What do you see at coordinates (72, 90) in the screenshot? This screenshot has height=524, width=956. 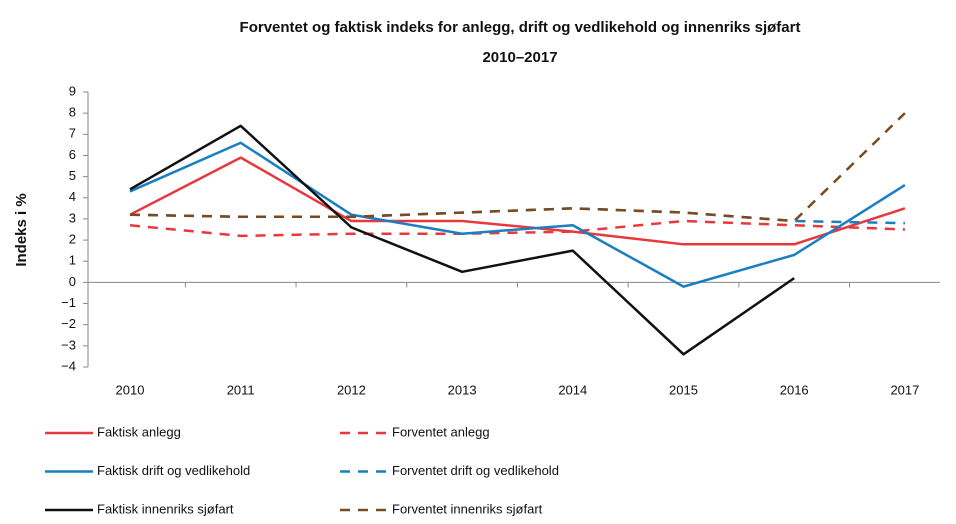 I see `y-tick-label: 9` at bounding box center [72, 90].